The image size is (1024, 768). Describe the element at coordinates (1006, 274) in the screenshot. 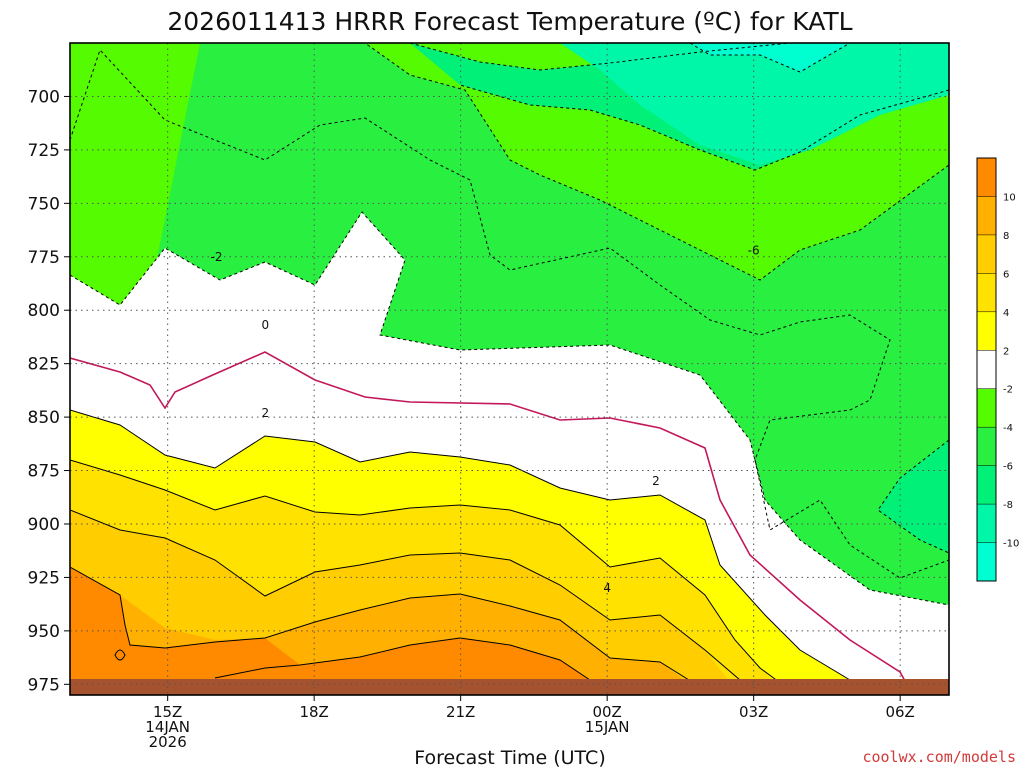

I see `colorbar-tick-label: 6` at that location.